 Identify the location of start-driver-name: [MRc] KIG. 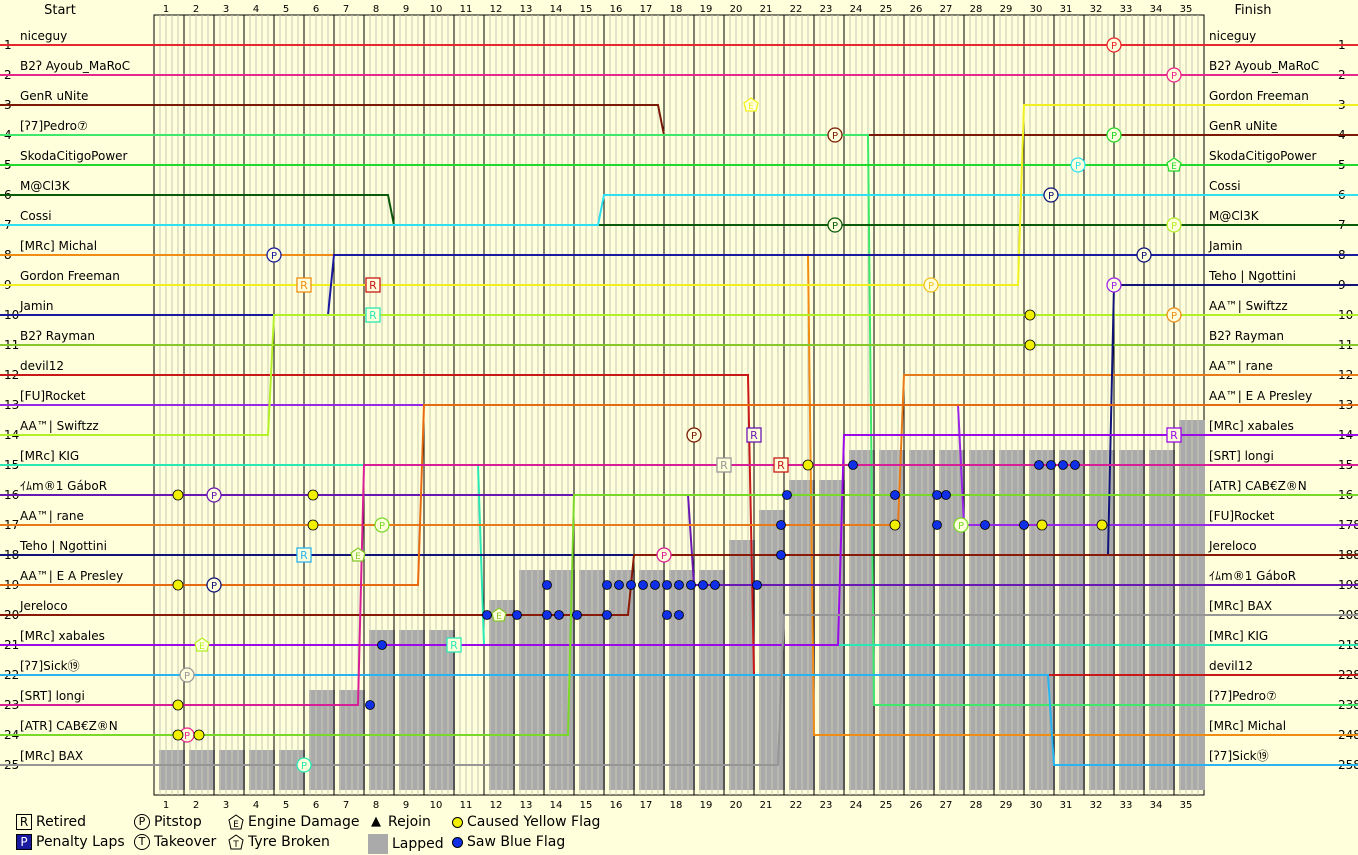
(49, 456).